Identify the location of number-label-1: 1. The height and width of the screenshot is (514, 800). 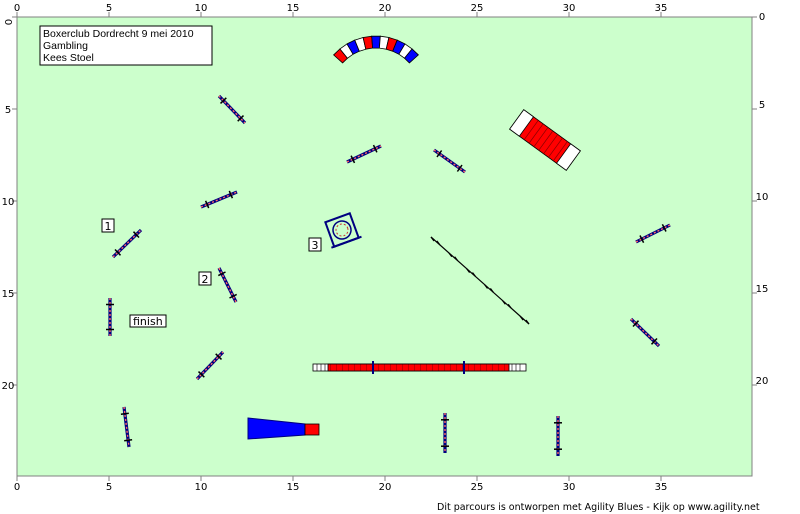
(108, 225).